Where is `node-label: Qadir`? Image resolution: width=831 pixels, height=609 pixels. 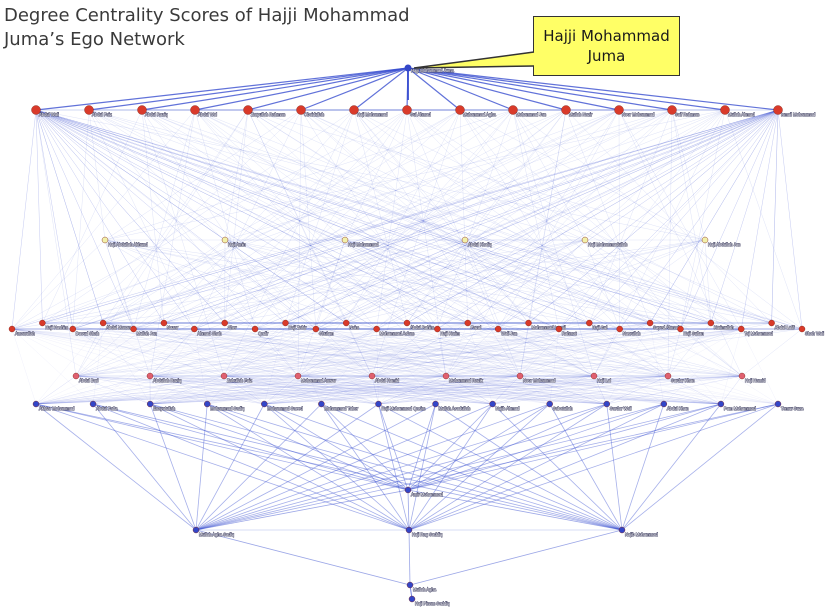
node-label: Qadir is located at coordinates (263, 333).